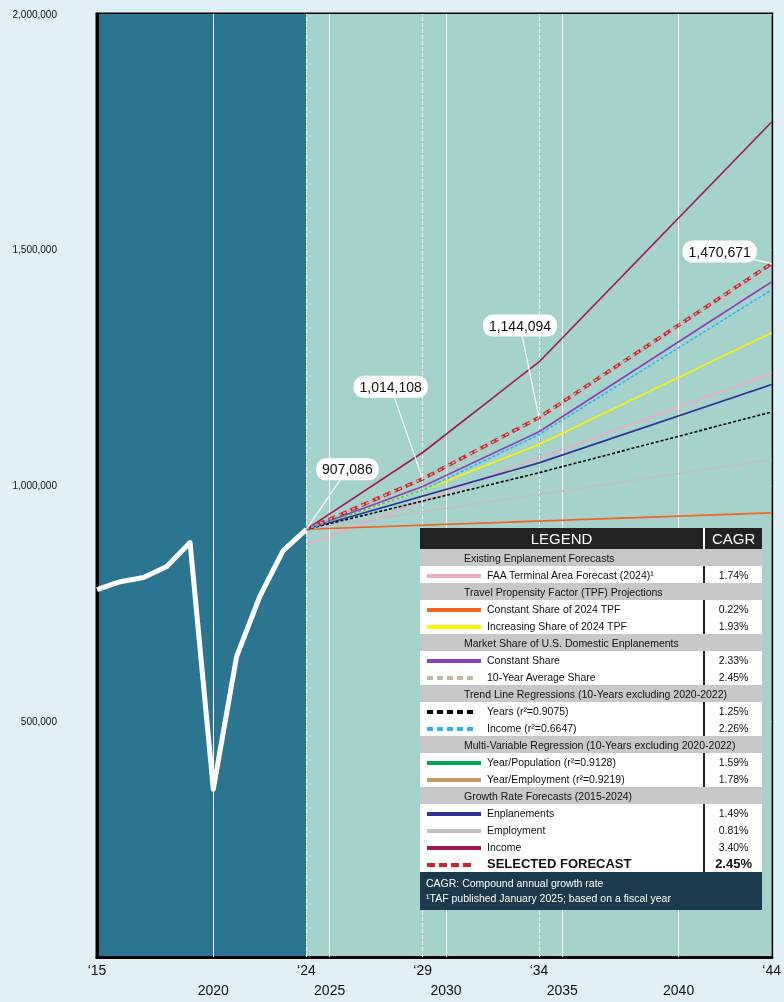 The height and width of the screenshot is (1002, 784). What do you see at coordinates (516, 829) in the screenshot?
I see `legend-label: Employment` at bounding box center [516, 829].